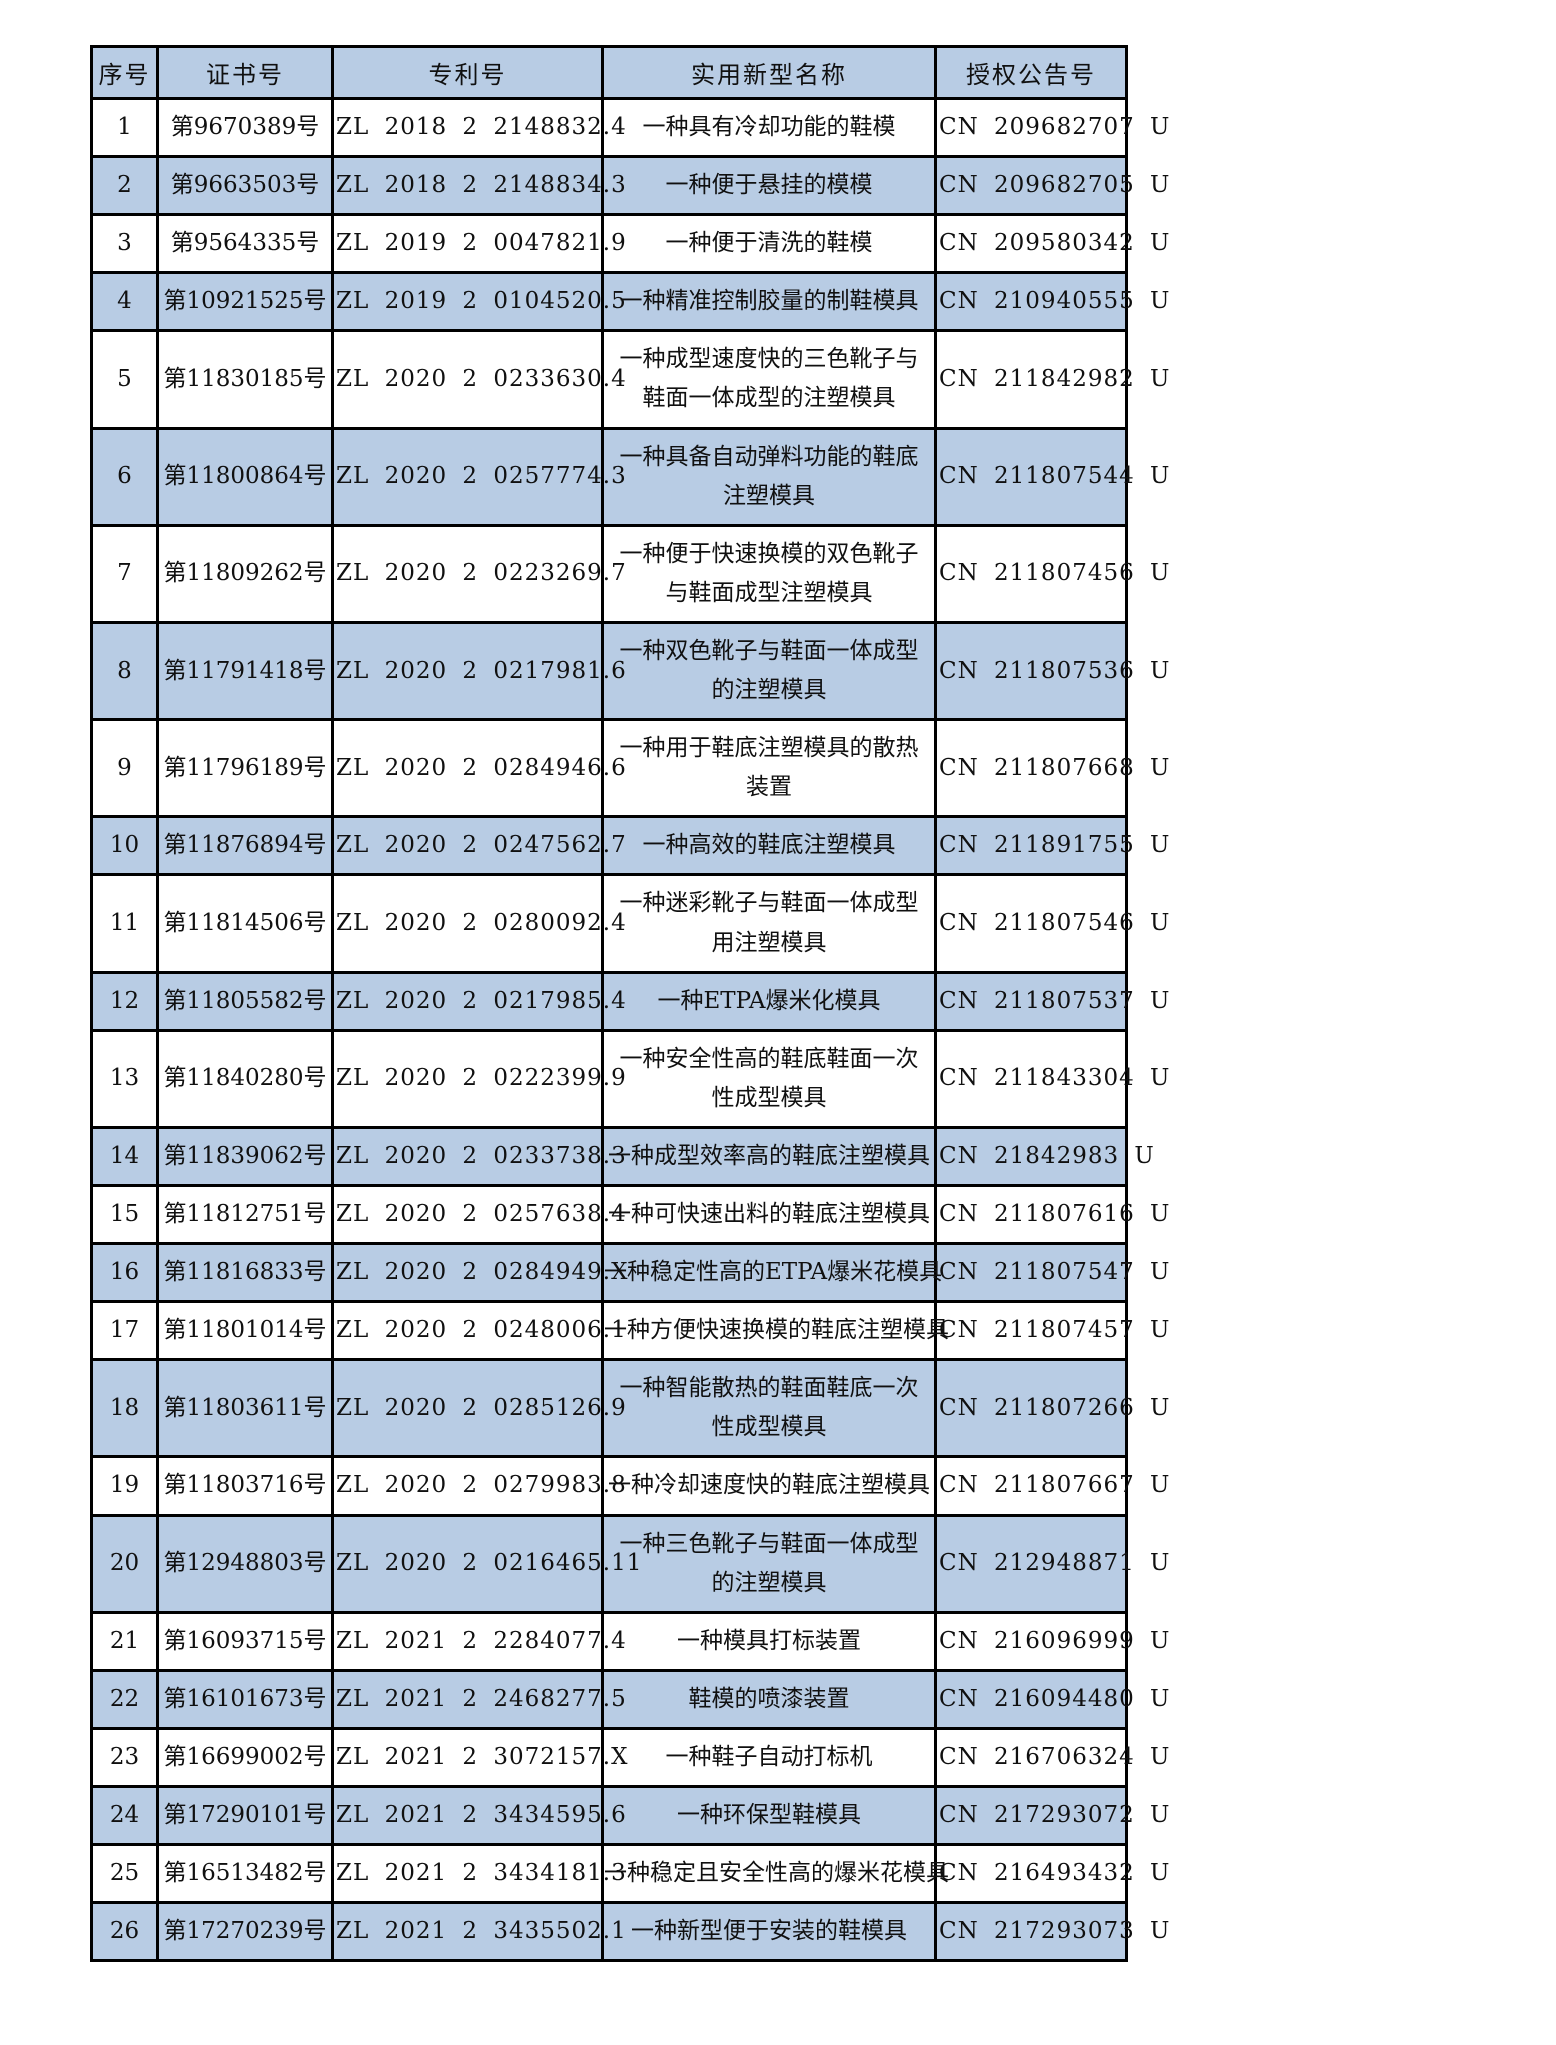 This screenshot has width=1556, height=2045. What do you see at coordinates (245, 379) in the screenshot?
I see `cell-certificate-no: 第11830185号` at bounding box center [245, 379].